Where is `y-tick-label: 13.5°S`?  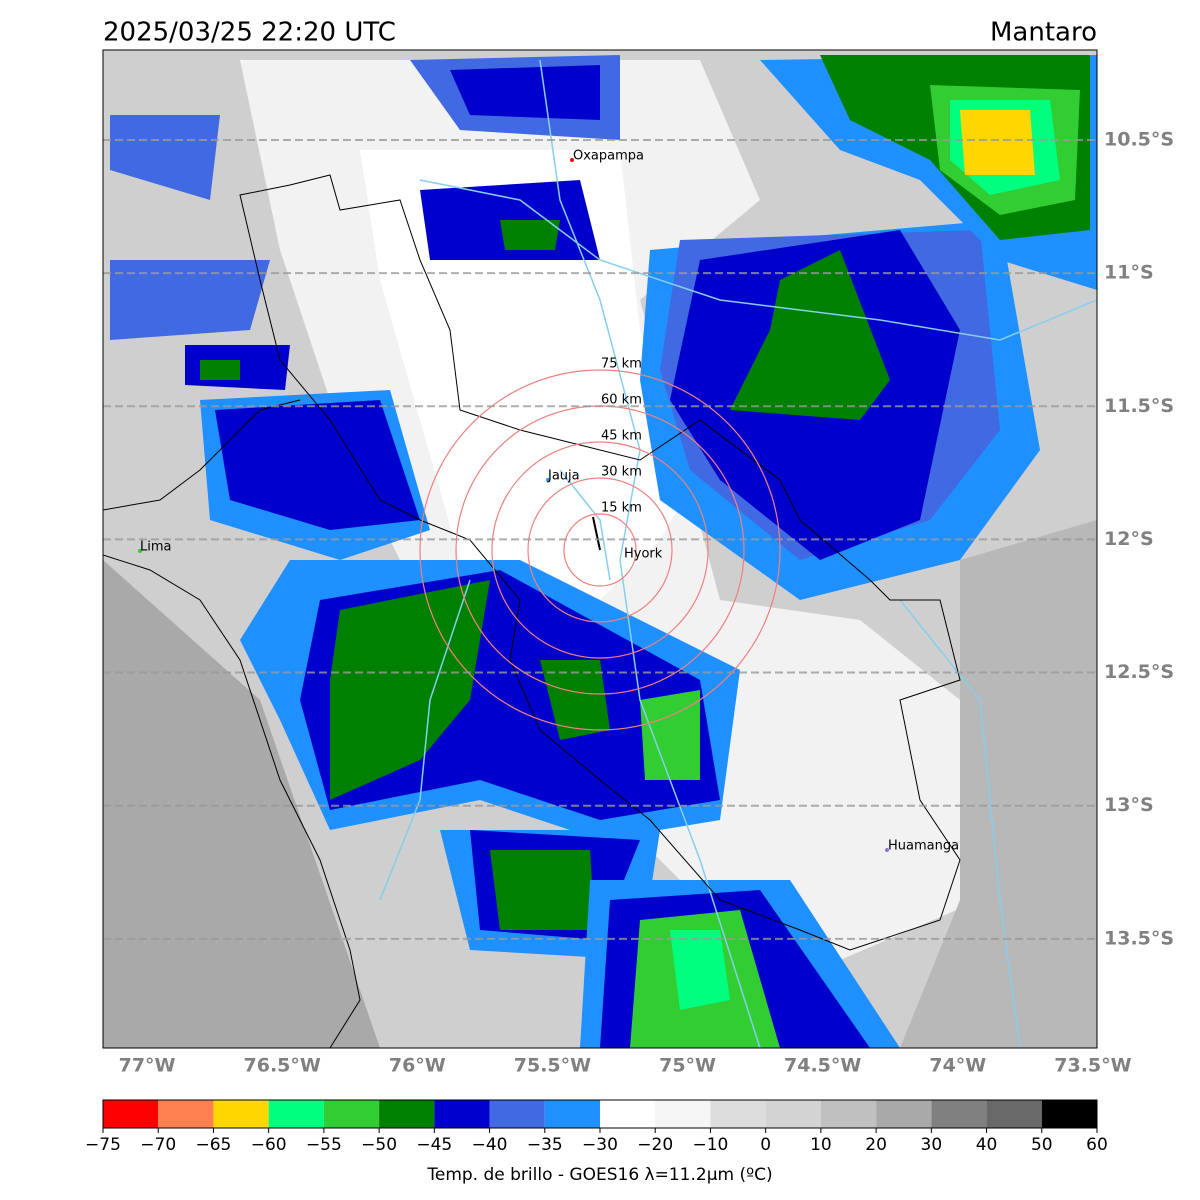
y-tick-label: 13.5°S is located at coordinates (1139, 938).